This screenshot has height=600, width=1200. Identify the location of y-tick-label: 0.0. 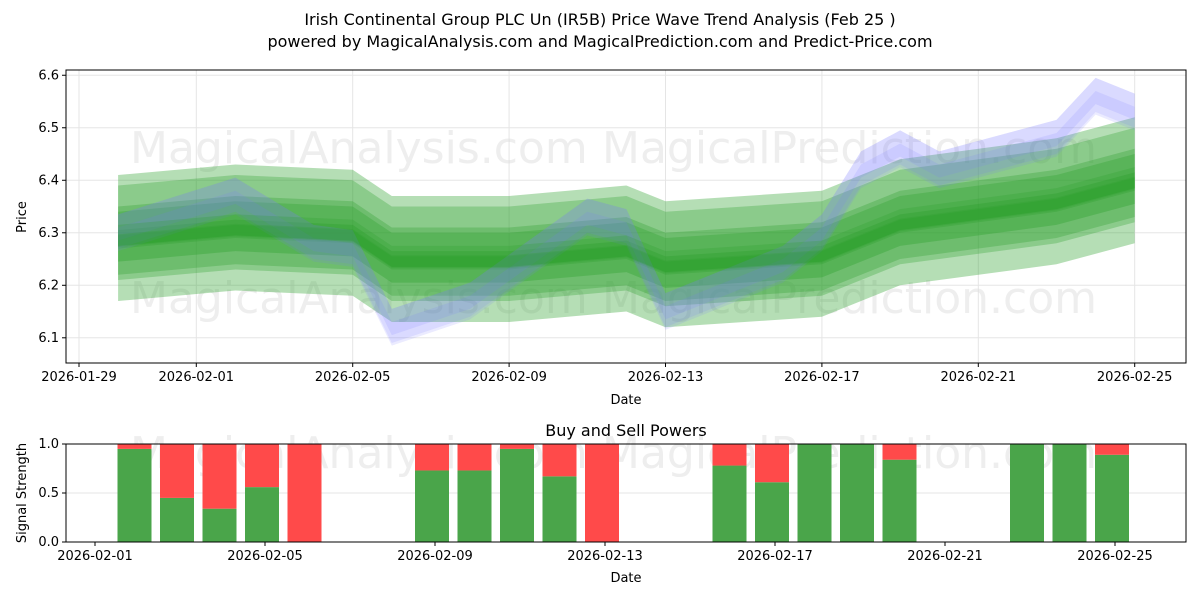
(48, 542).